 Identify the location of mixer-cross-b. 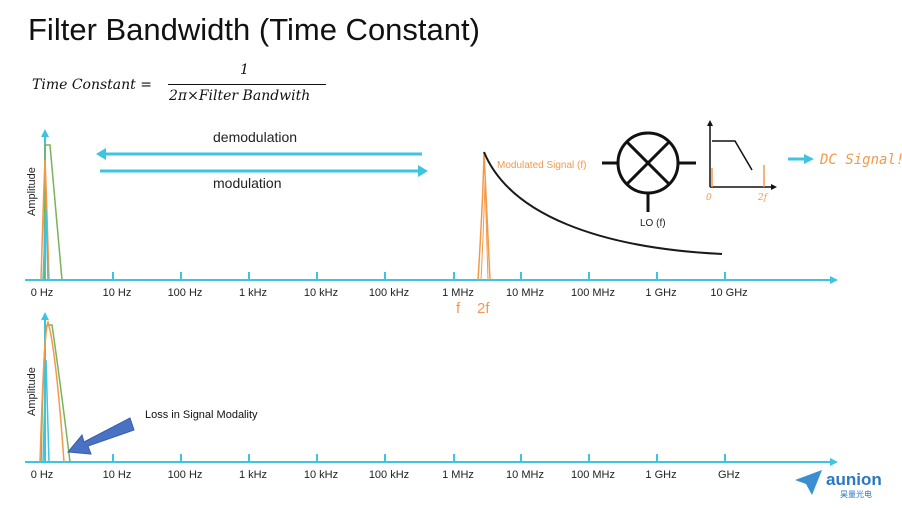
(648, 163).